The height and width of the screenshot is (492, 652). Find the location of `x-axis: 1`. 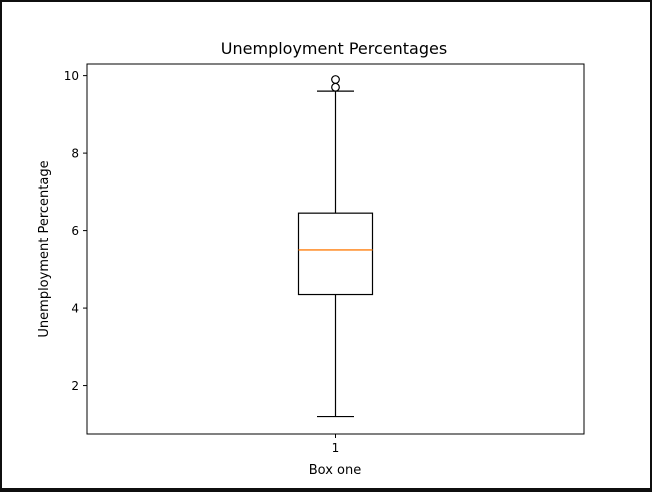

x-axis: 1 is located at coordinates (336, 444).